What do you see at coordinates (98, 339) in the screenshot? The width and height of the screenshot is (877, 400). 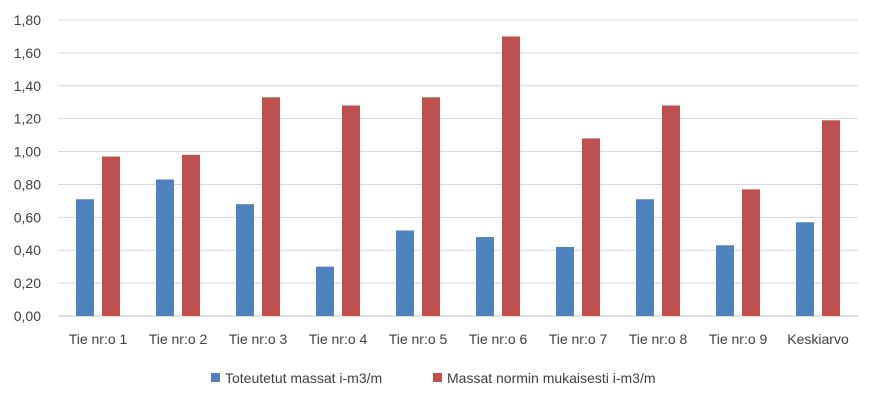 I see `x-tick-label: Tie nr:o 1` at bounding box center [98, 339].